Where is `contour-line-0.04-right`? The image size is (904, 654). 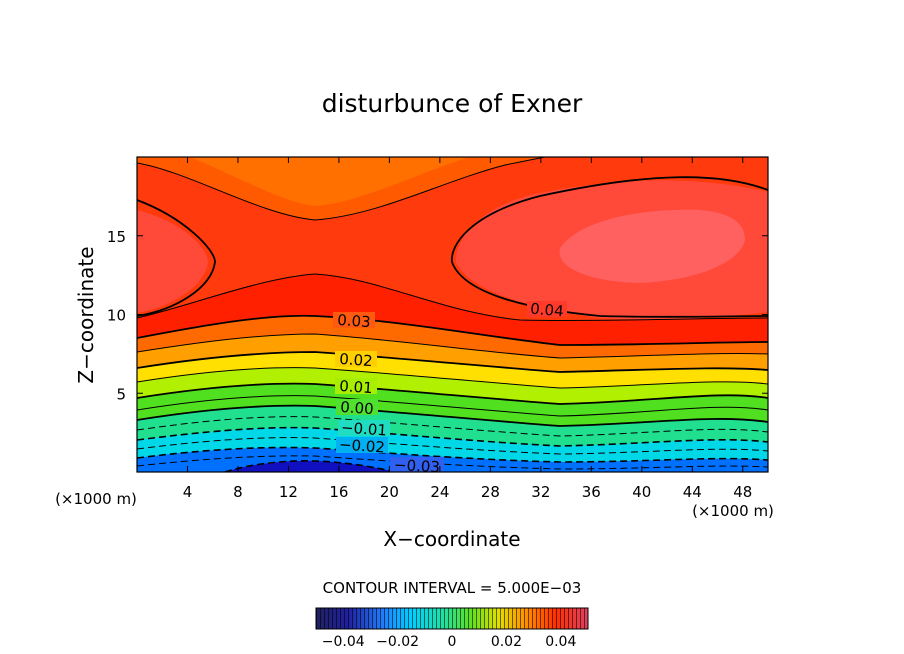
contour-line-0.04-right is located at coordinates (609, 247).